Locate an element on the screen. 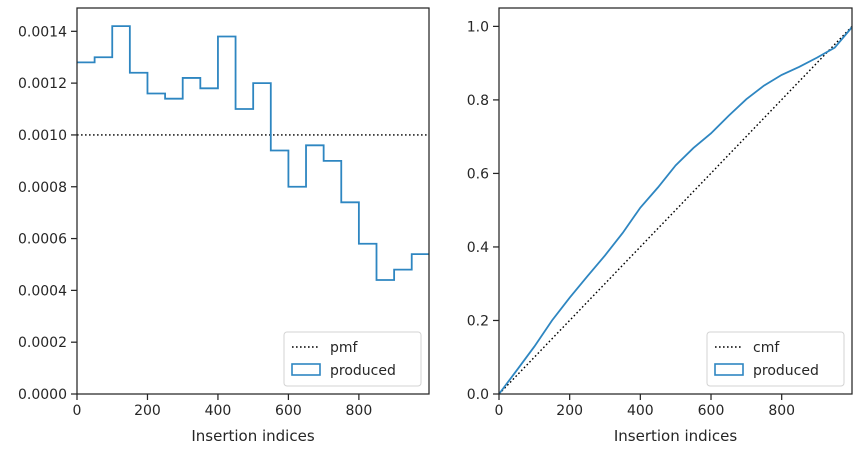  cmf-legend-label-cmf: cmf is located at coordinates (766, 348).